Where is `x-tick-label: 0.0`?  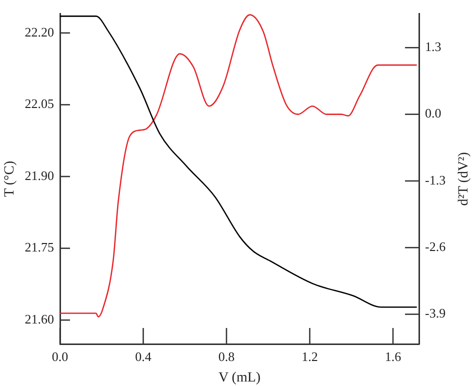 x-tick-label: 0.0 is located at coordinates (60, 356).